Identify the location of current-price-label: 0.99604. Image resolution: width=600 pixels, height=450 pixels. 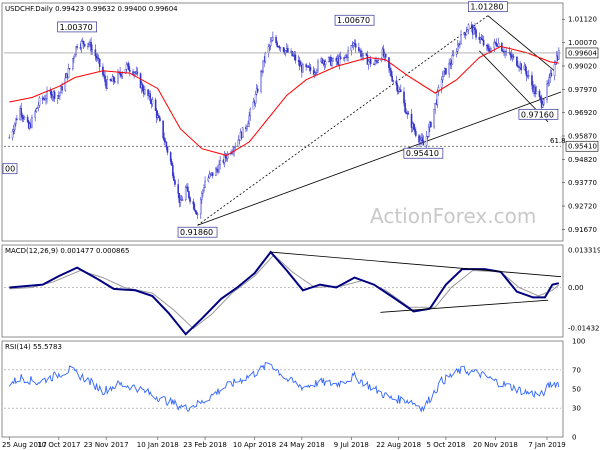
(582, 53).